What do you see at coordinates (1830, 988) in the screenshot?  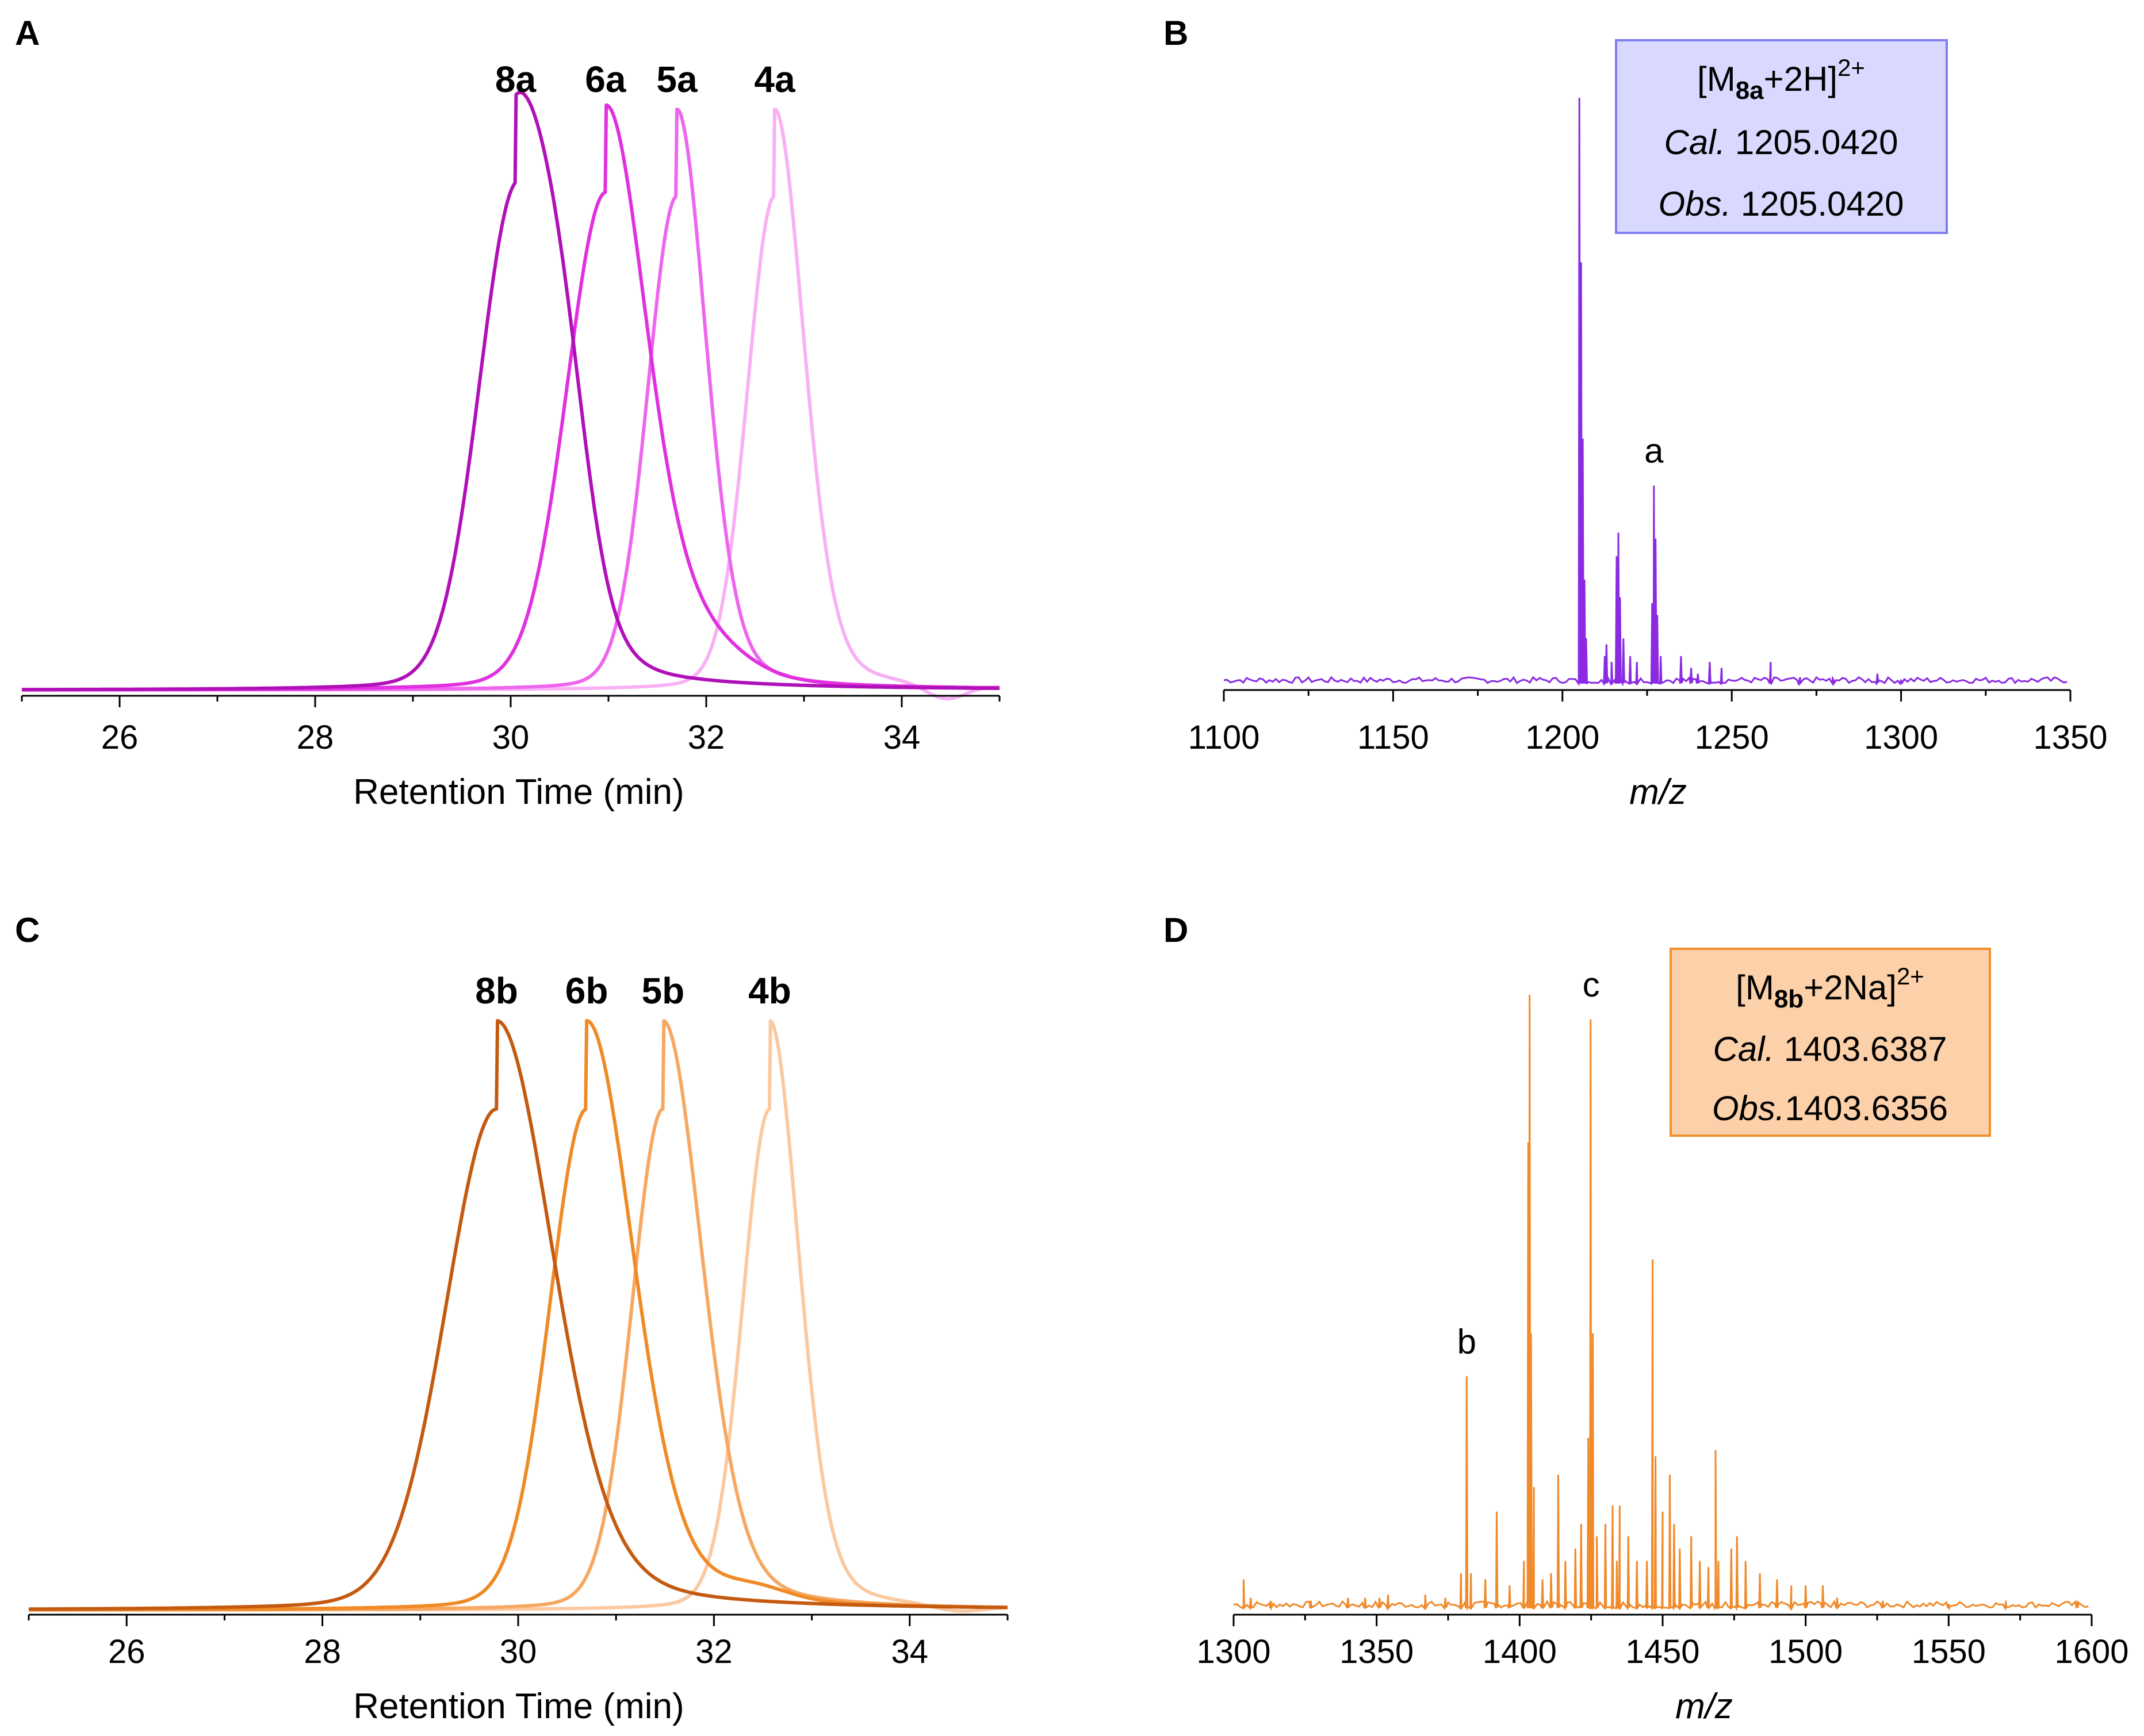 I see `ion-formula: [M8b+2Na]2+` at bounding box center [1830, 988].